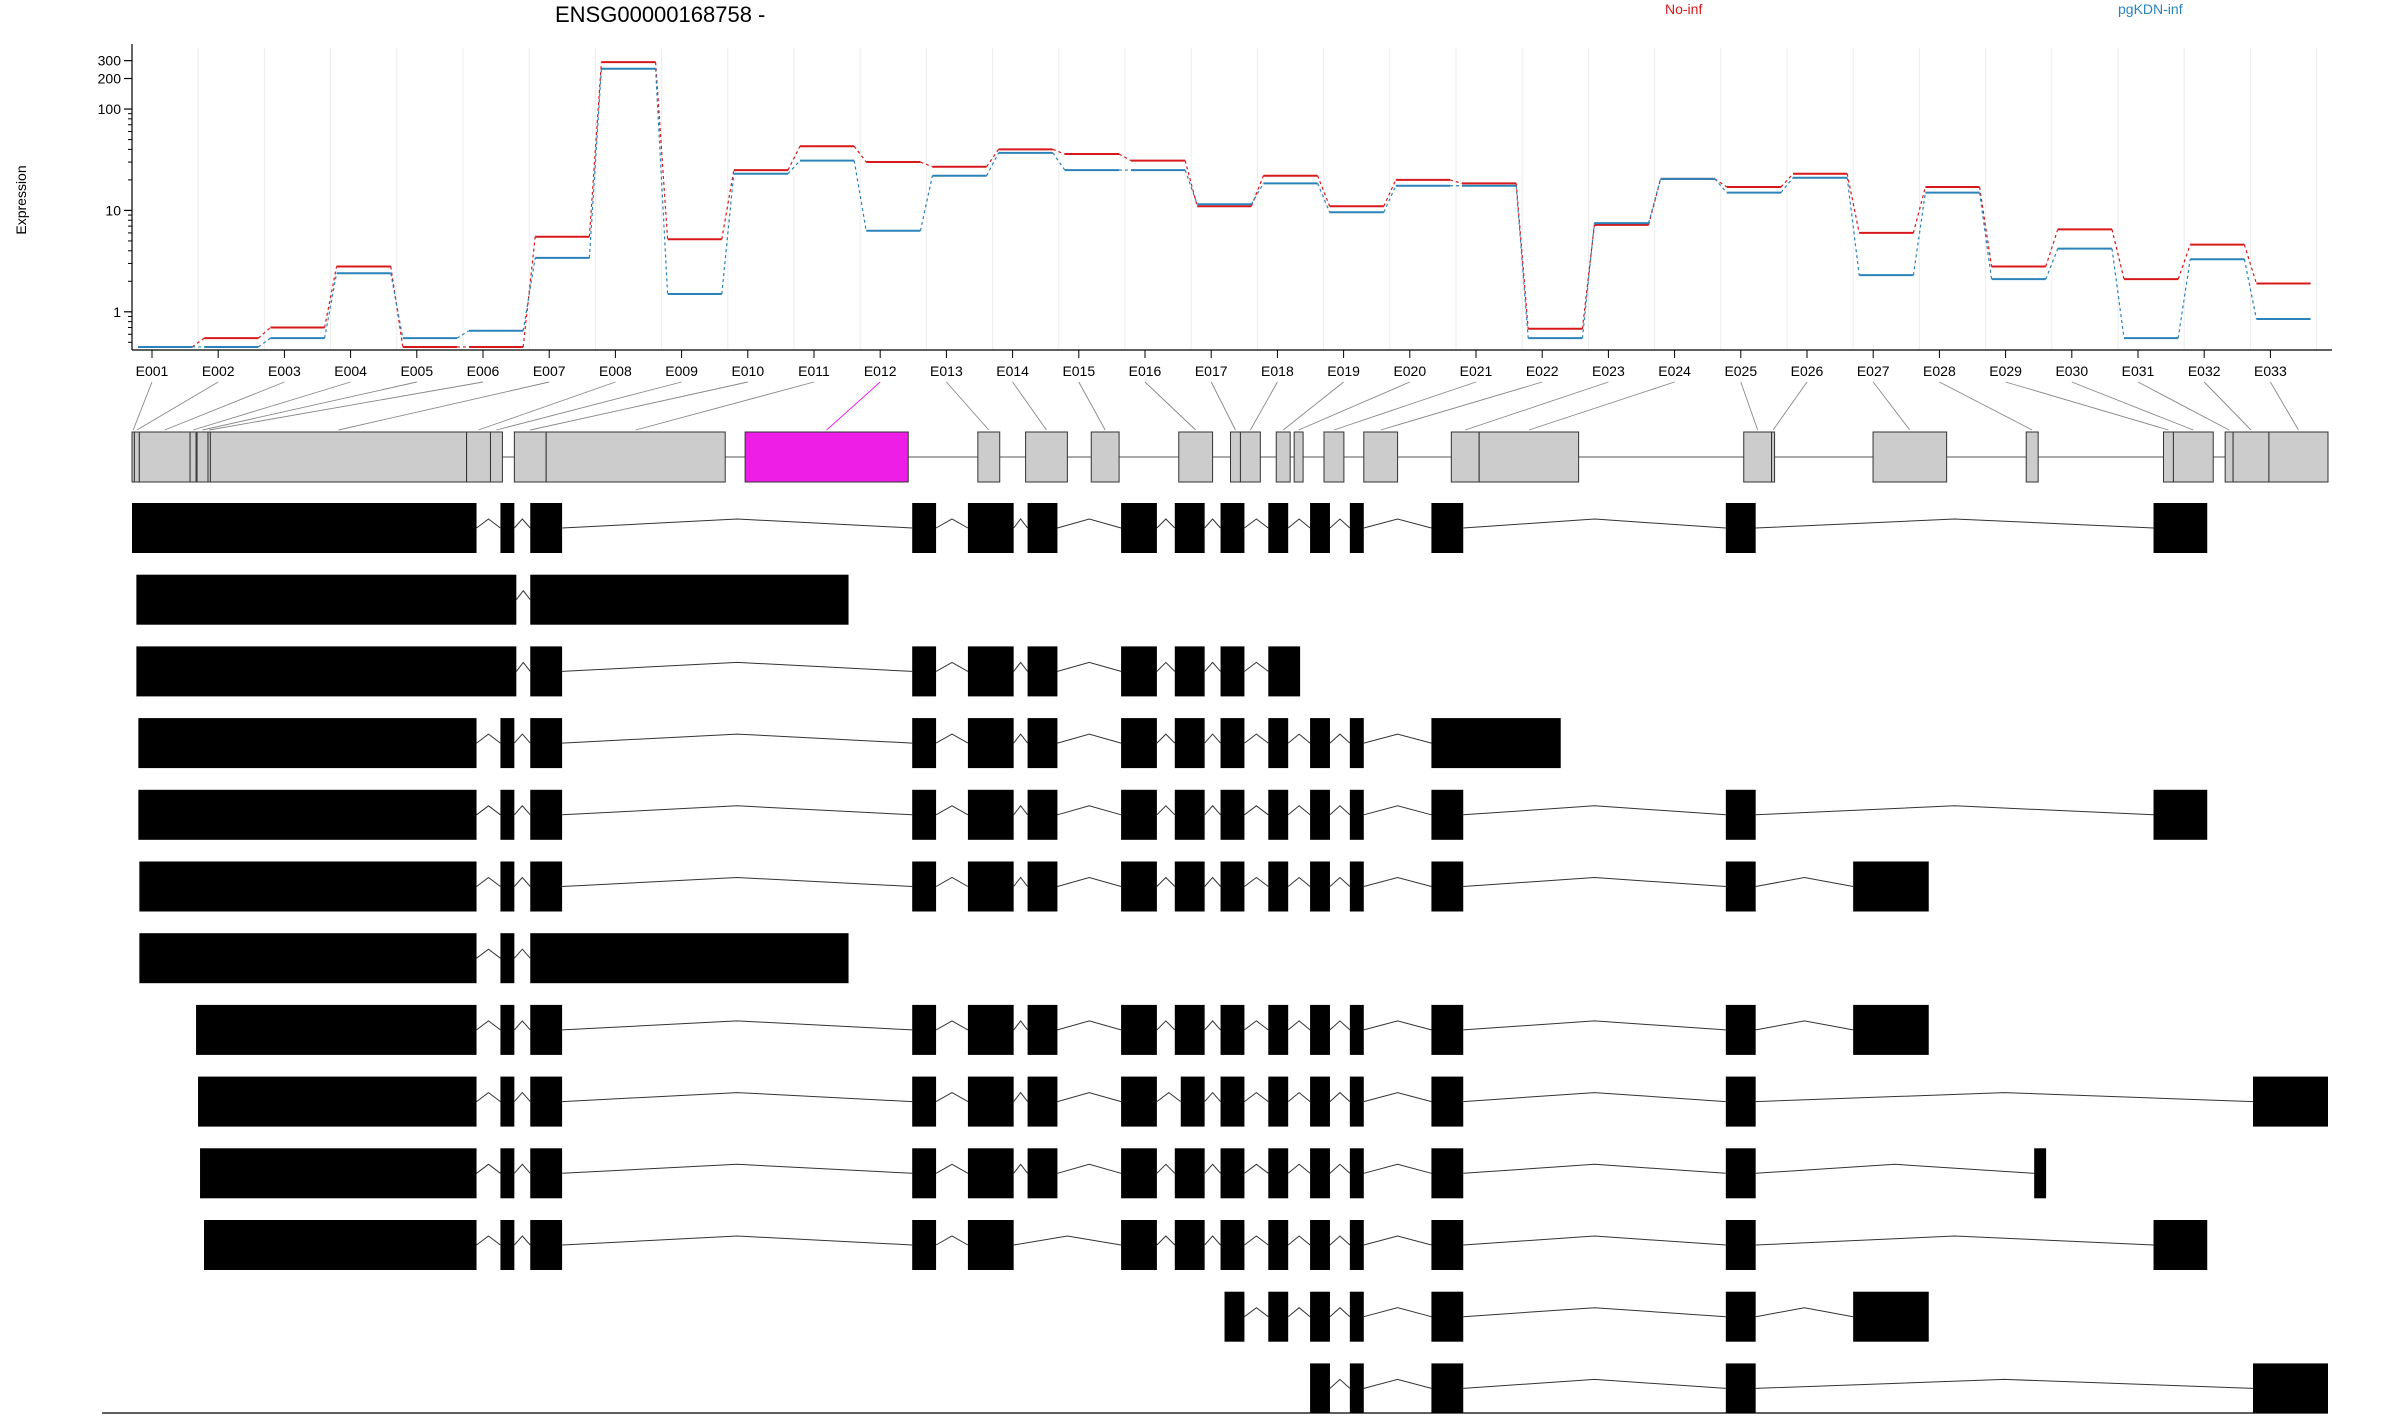 The width and height of the screenshot is (2400, 1420). I want to click on y-axis-label: Expression, so click(21, 199).